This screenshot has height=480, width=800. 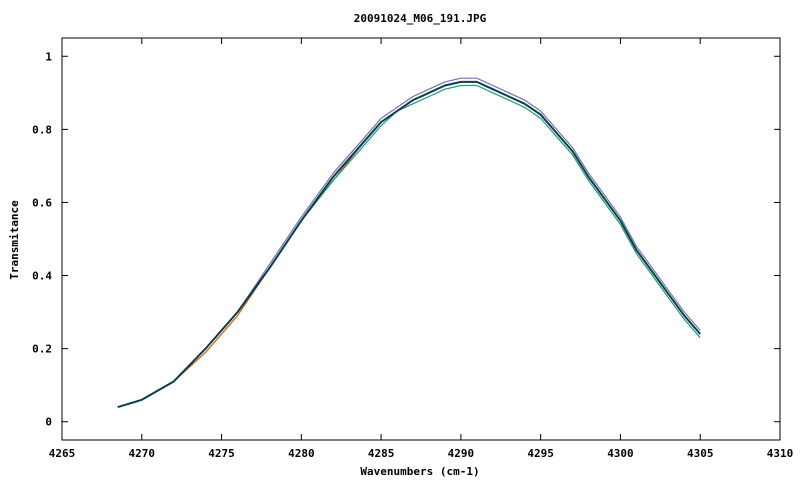 What do you see at coordinates (381, 453) in the screenshot?
I see `x-tick-label: 4285` at bounding box center [381, 453].